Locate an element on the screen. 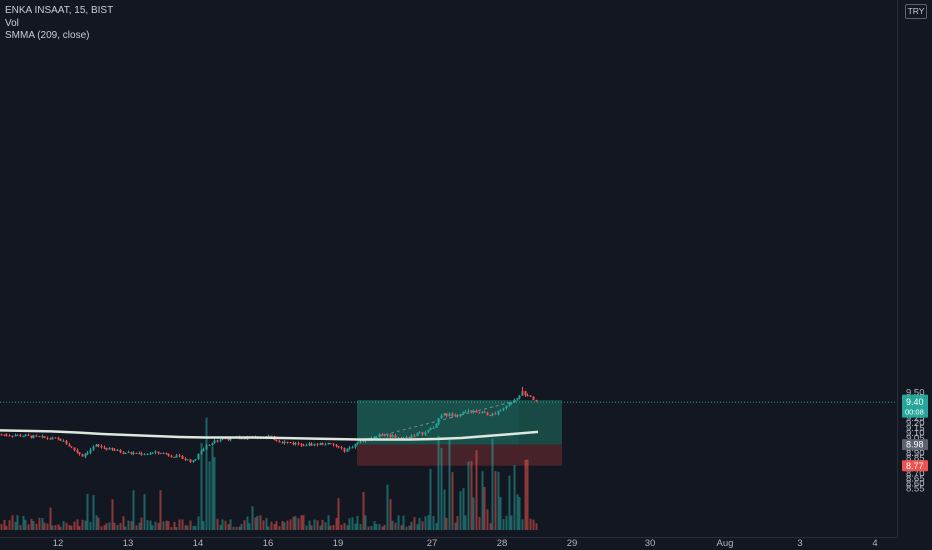  current-price-badge is located at coordinates (915, 407).